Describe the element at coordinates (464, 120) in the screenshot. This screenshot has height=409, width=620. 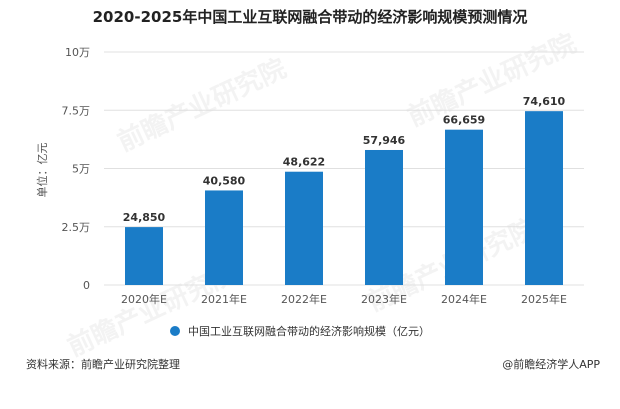
I see `bar-value-label: 66,659` at that location.